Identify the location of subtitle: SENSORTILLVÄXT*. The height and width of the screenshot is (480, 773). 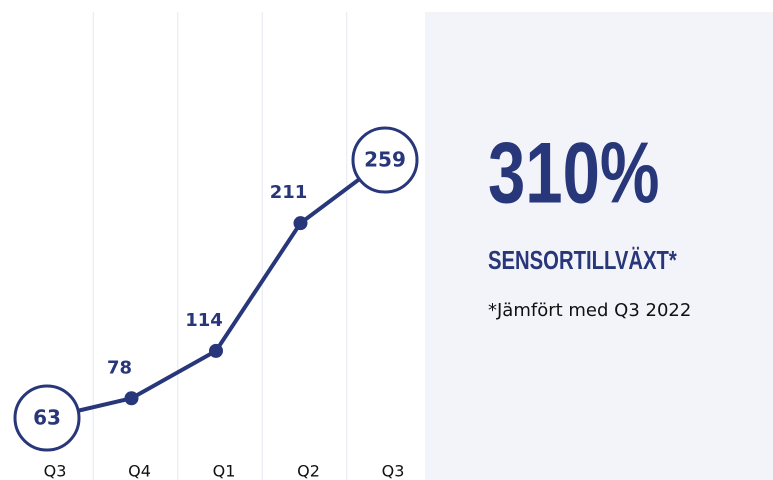
(583, 259).